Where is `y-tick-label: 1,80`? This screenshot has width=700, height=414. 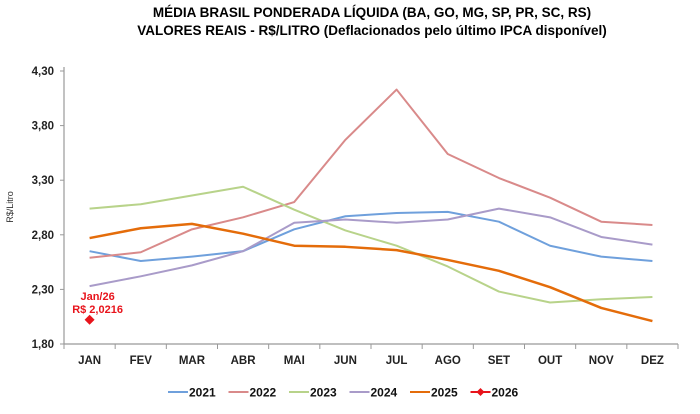
y-tick-label: 1,80 is located at coordinates (43, 345).